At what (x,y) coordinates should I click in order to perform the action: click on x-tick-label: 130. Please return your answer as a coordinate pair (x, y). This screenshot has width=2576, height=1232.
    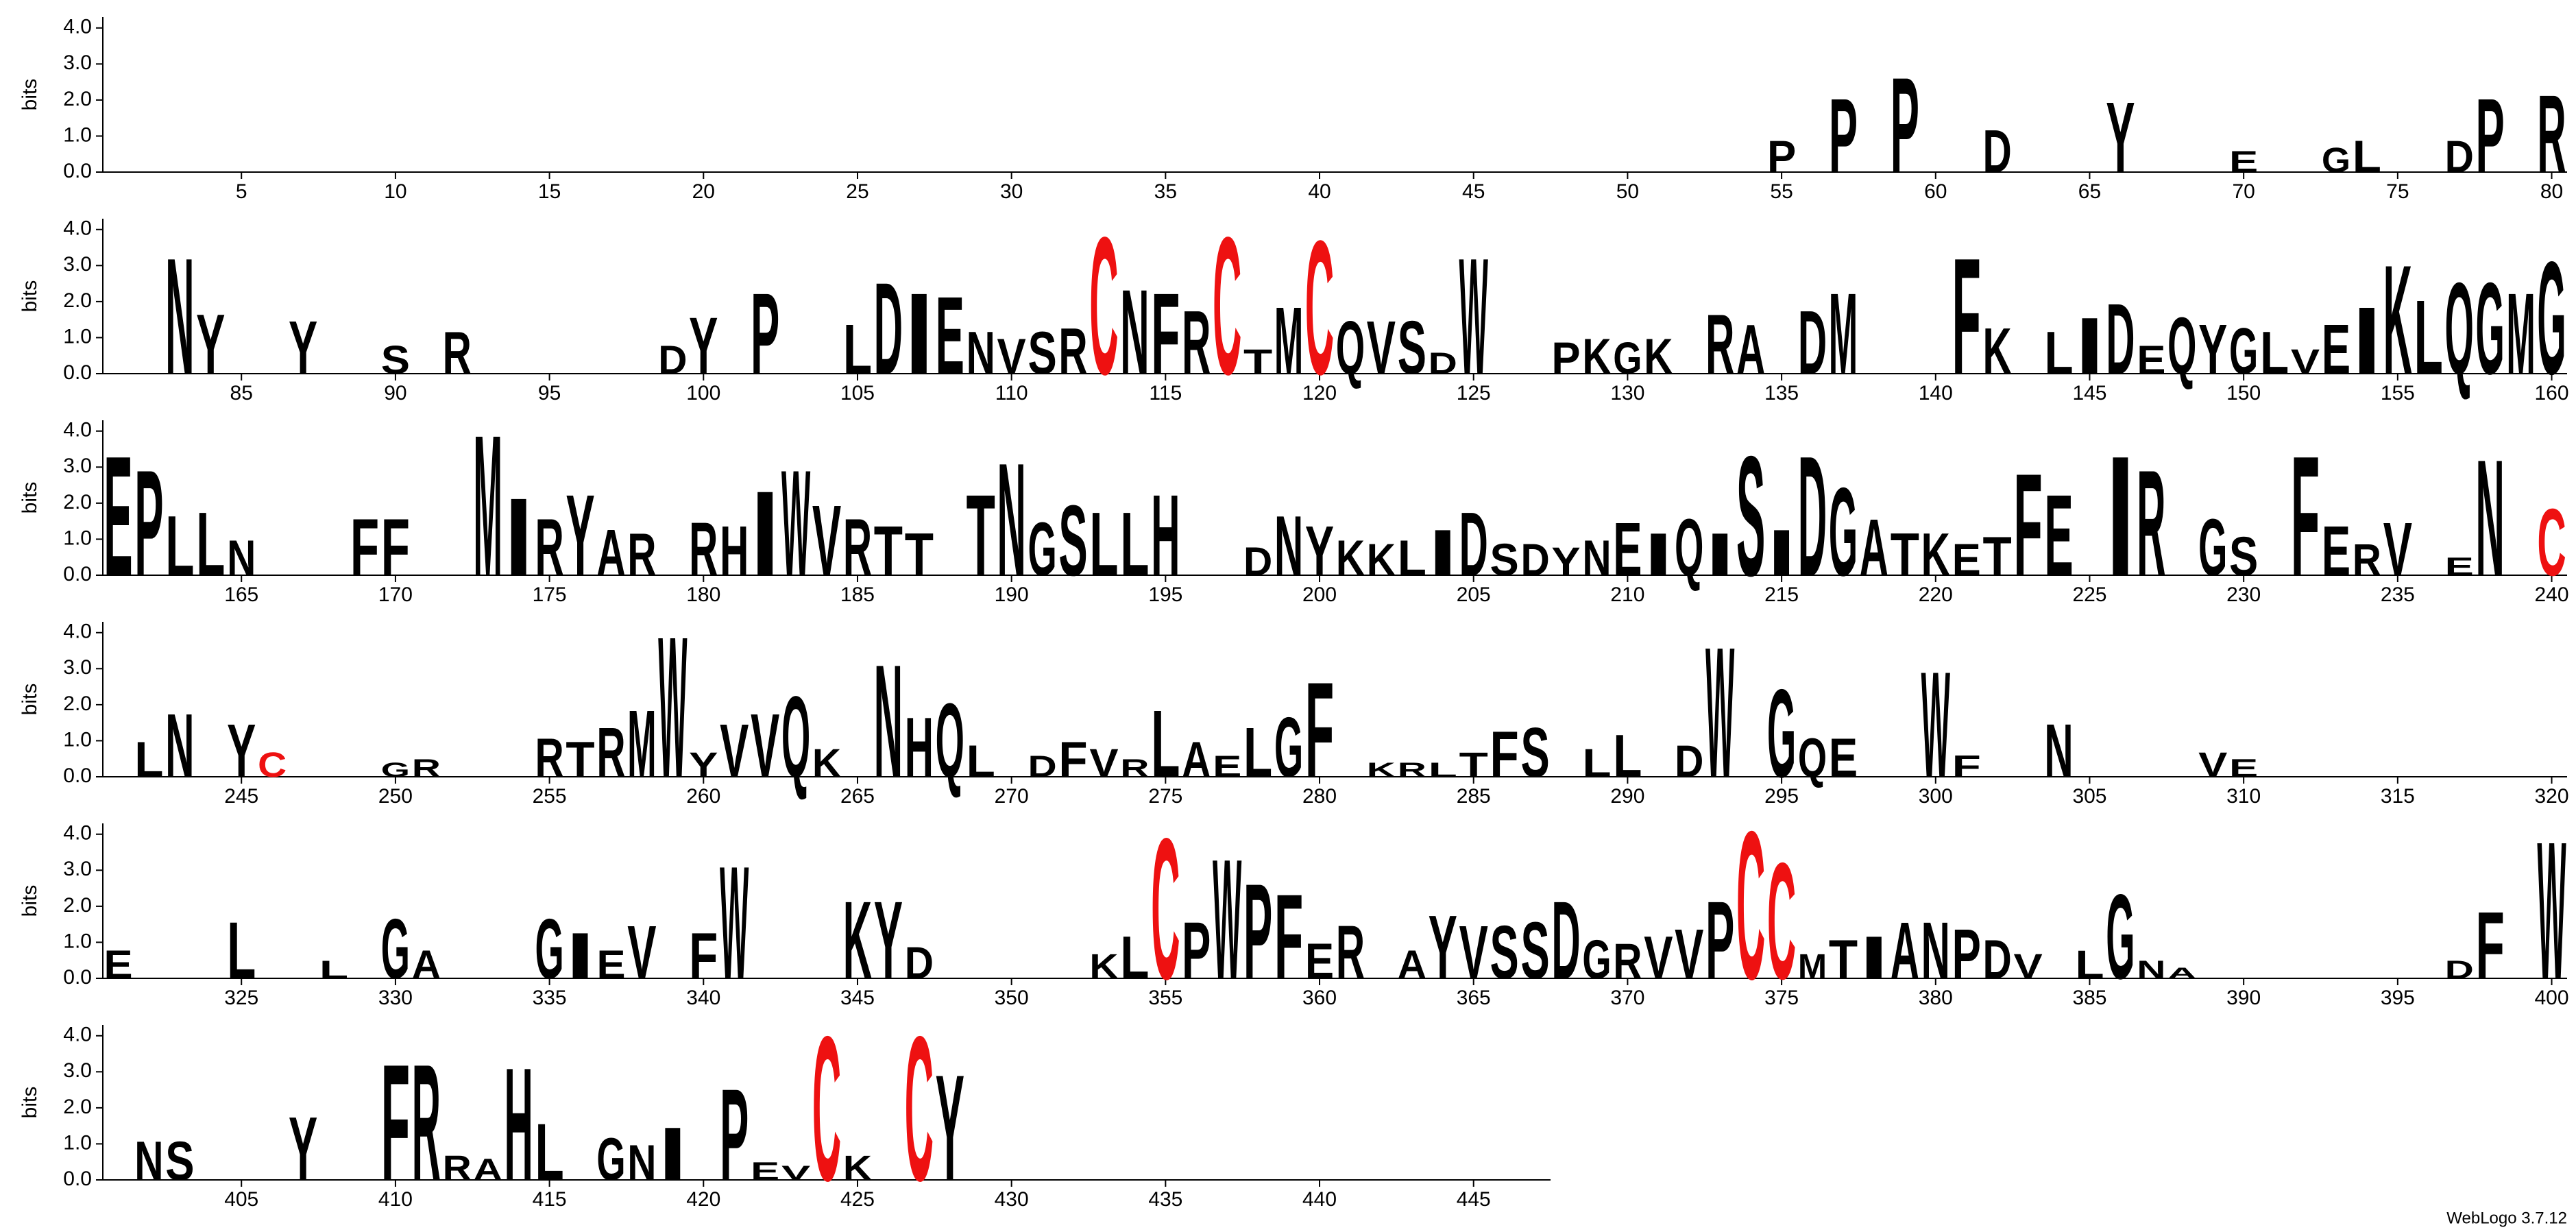
    Looking at the image, I should click on (1627, 393).